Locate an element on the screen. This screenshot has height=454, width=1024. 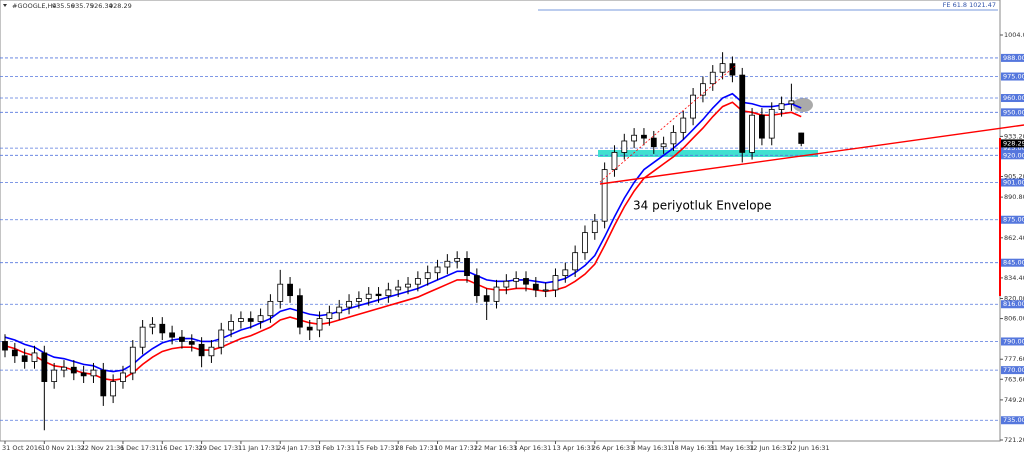
menu-arrow is located at coordinates (5, 5).